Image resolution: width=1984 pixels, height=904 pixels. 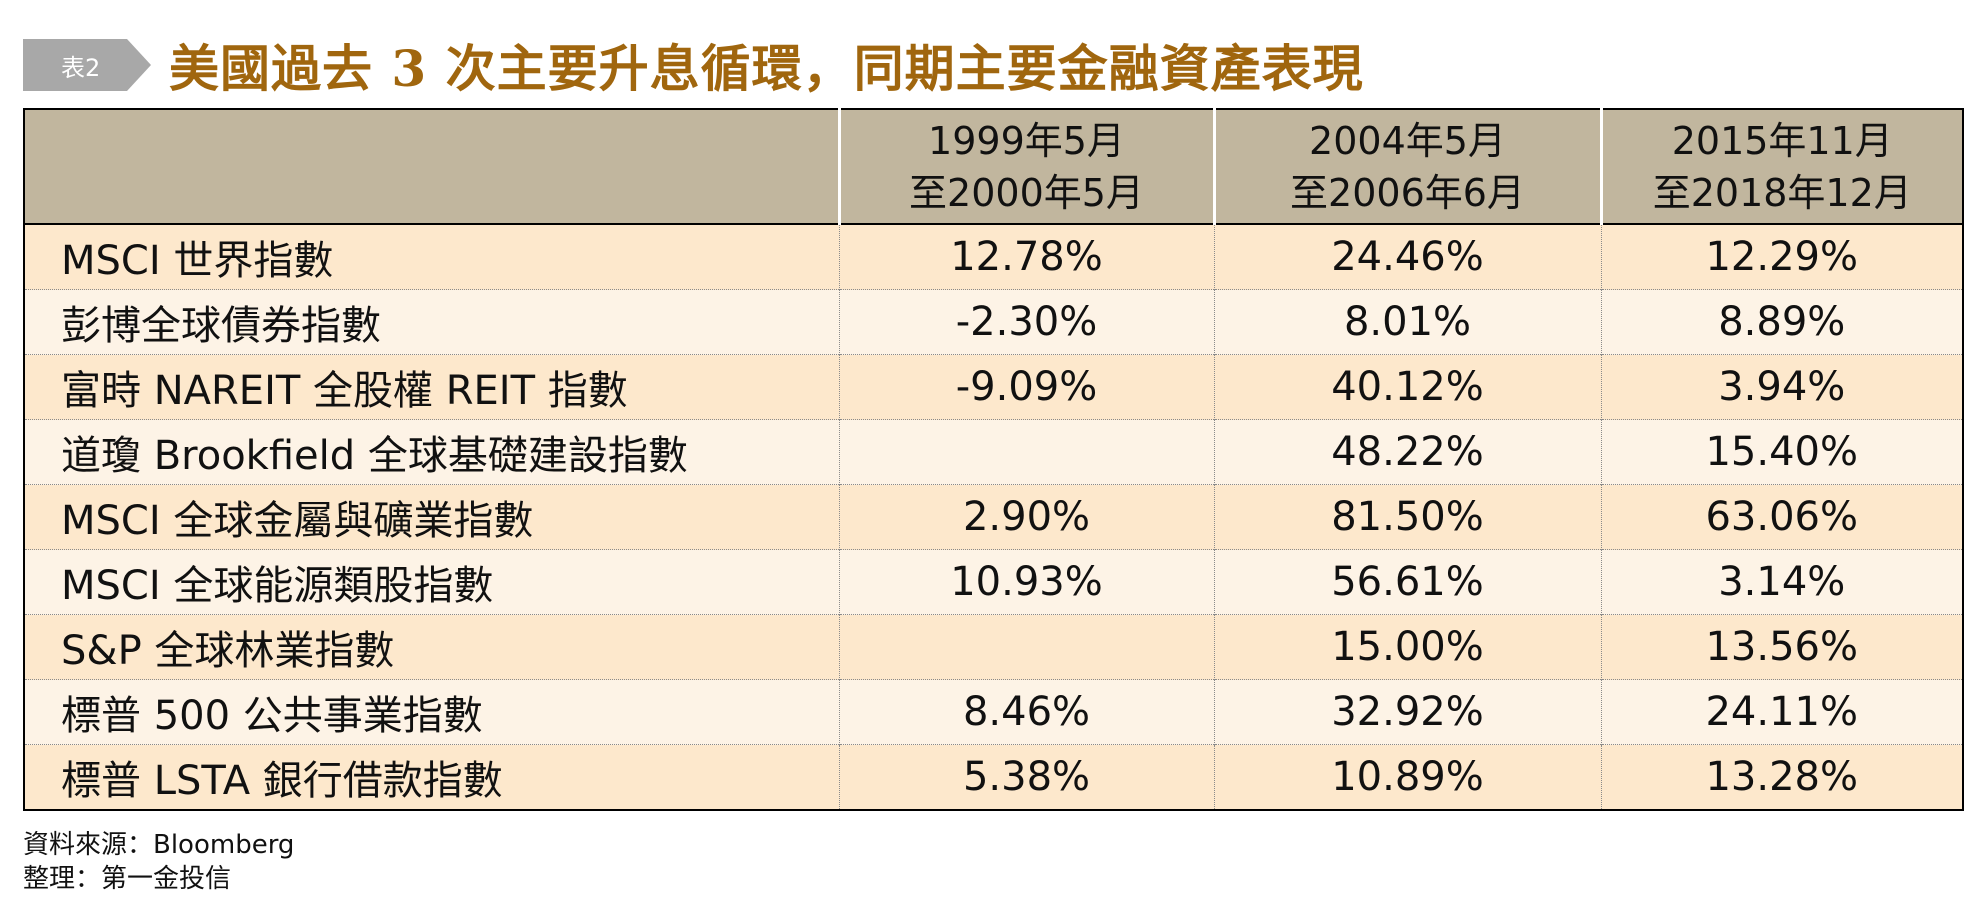 I want to click on asset-name: MSCI 全球能源類股指數, so click(x=431, y=582).